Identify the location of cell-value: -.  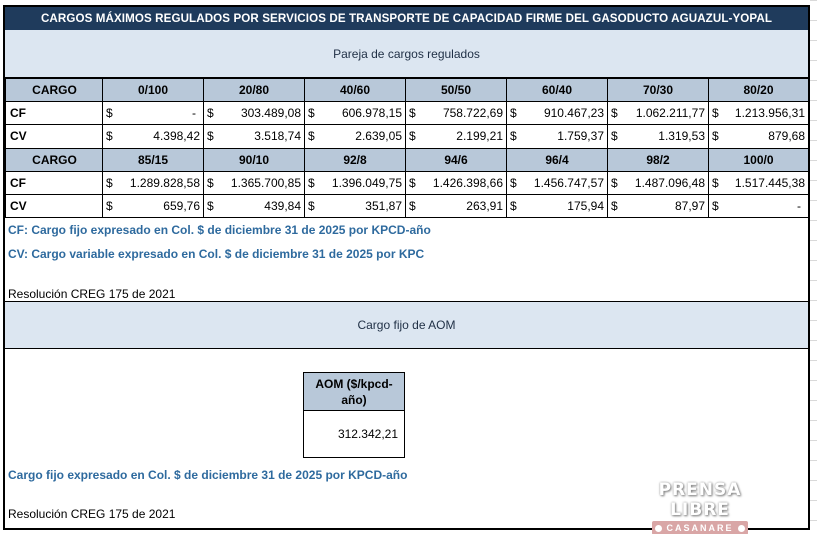
(194, 113).